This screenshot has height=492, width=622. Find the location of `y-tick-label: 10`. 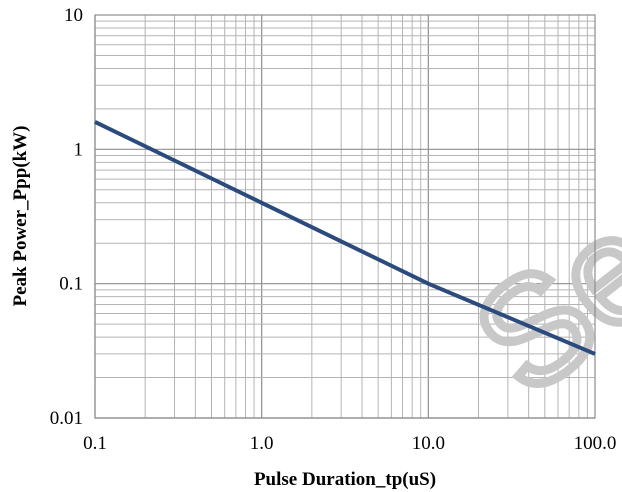

y-tick-label: 10 is located at coordinates (73, 15).